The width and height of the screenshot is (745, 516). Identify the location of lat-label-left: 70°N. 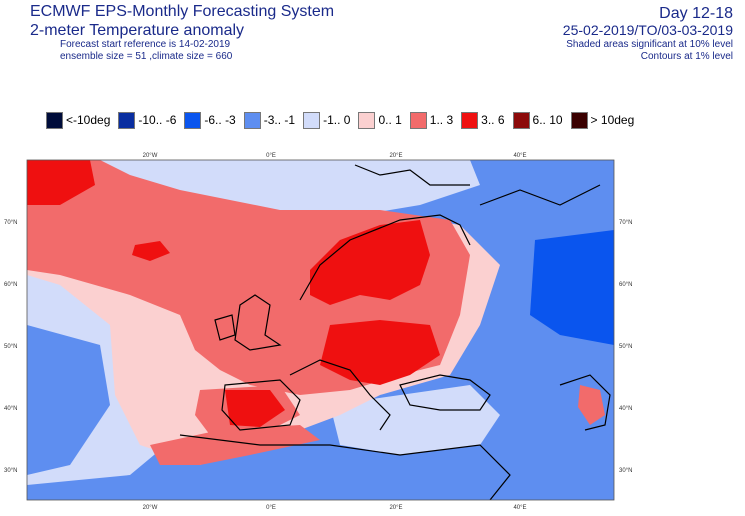
(10, 223).